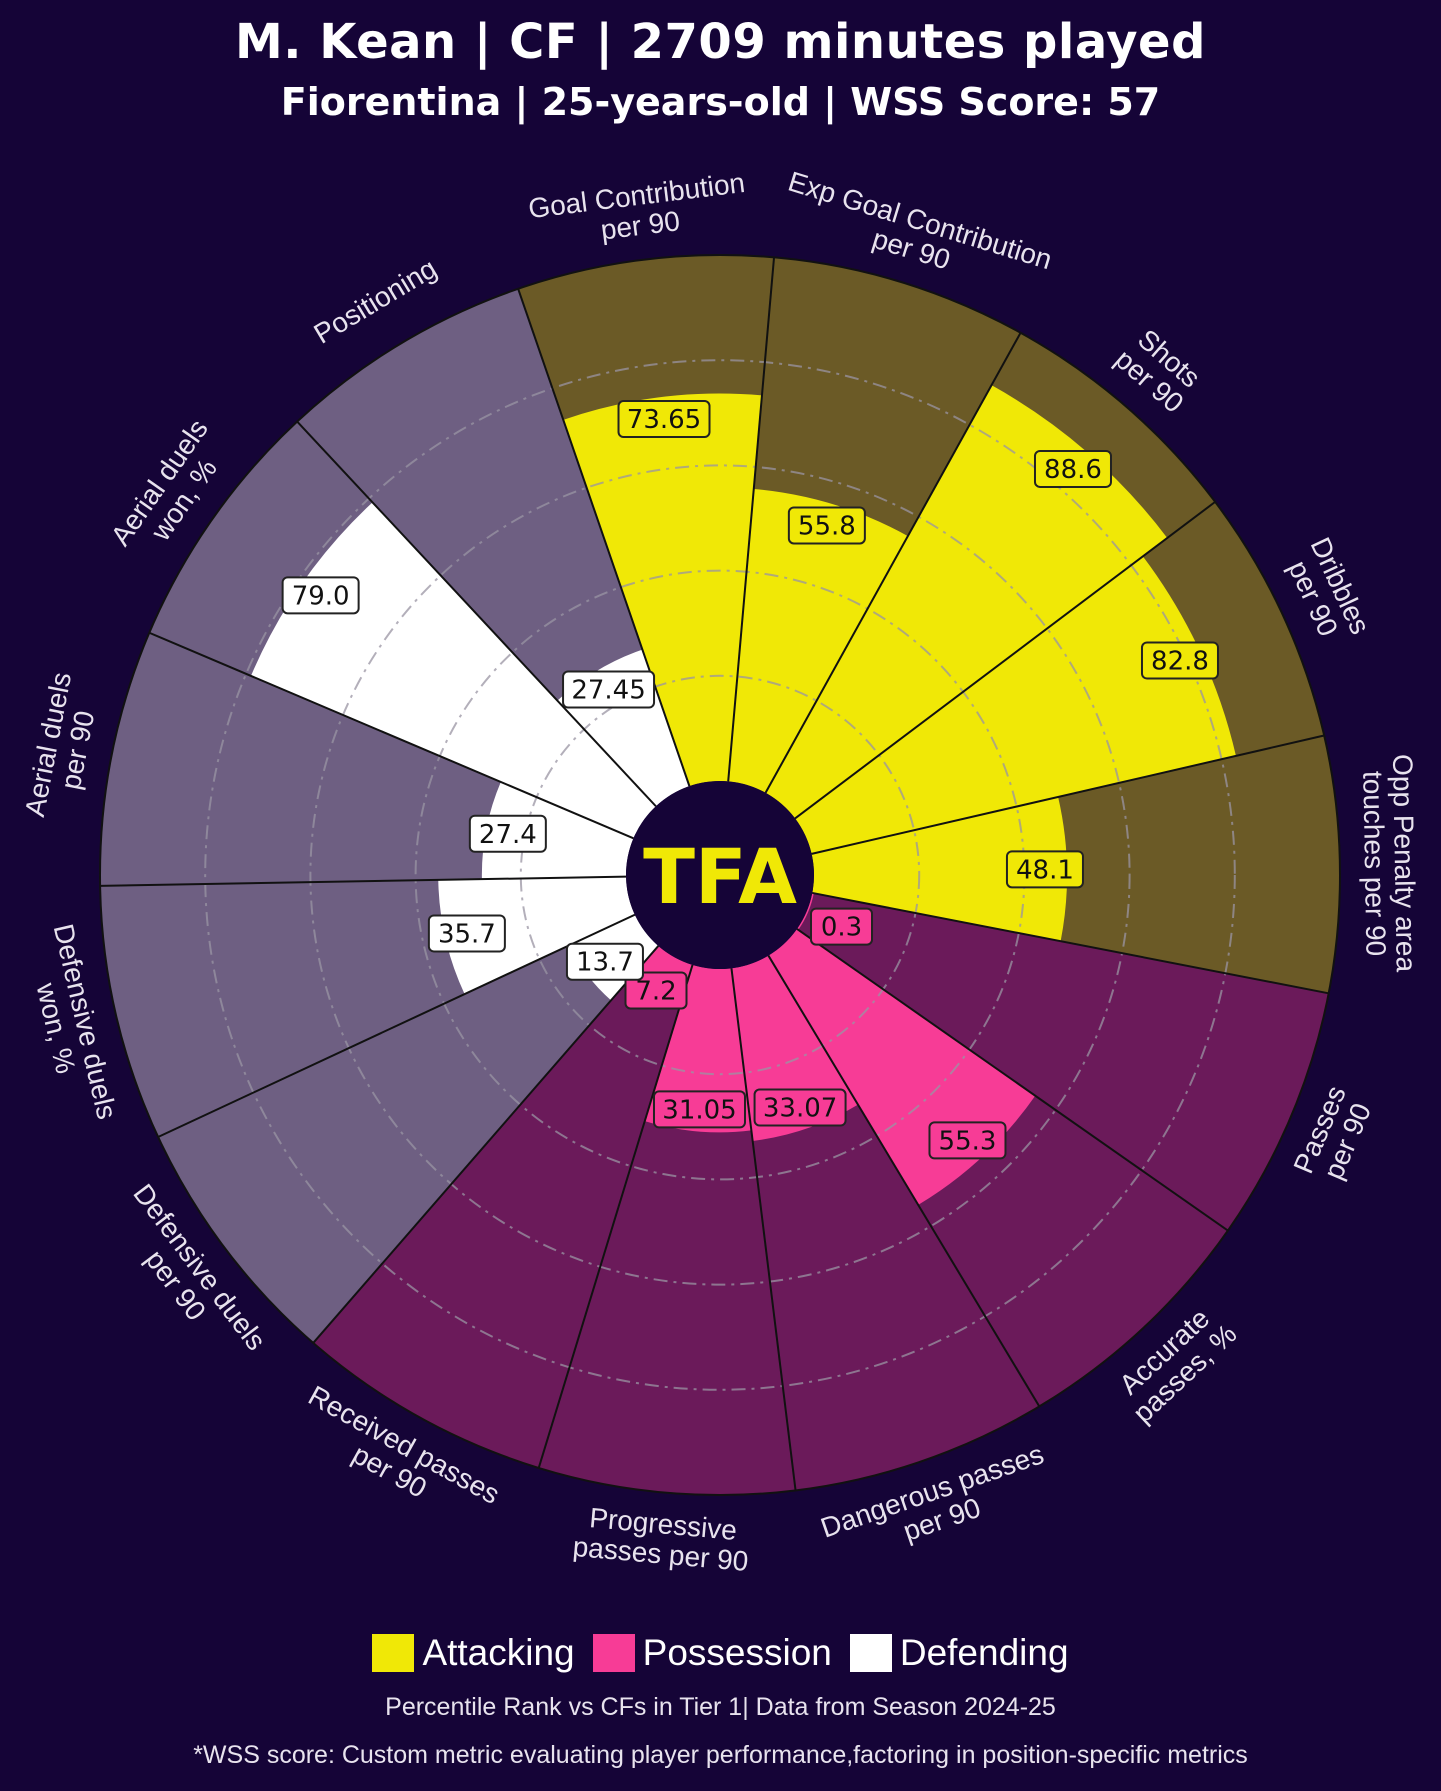 Image resolution: width=1441 pixels, height=1791 pixels. I want to click on center-logo: TFA, so click(720, 875).